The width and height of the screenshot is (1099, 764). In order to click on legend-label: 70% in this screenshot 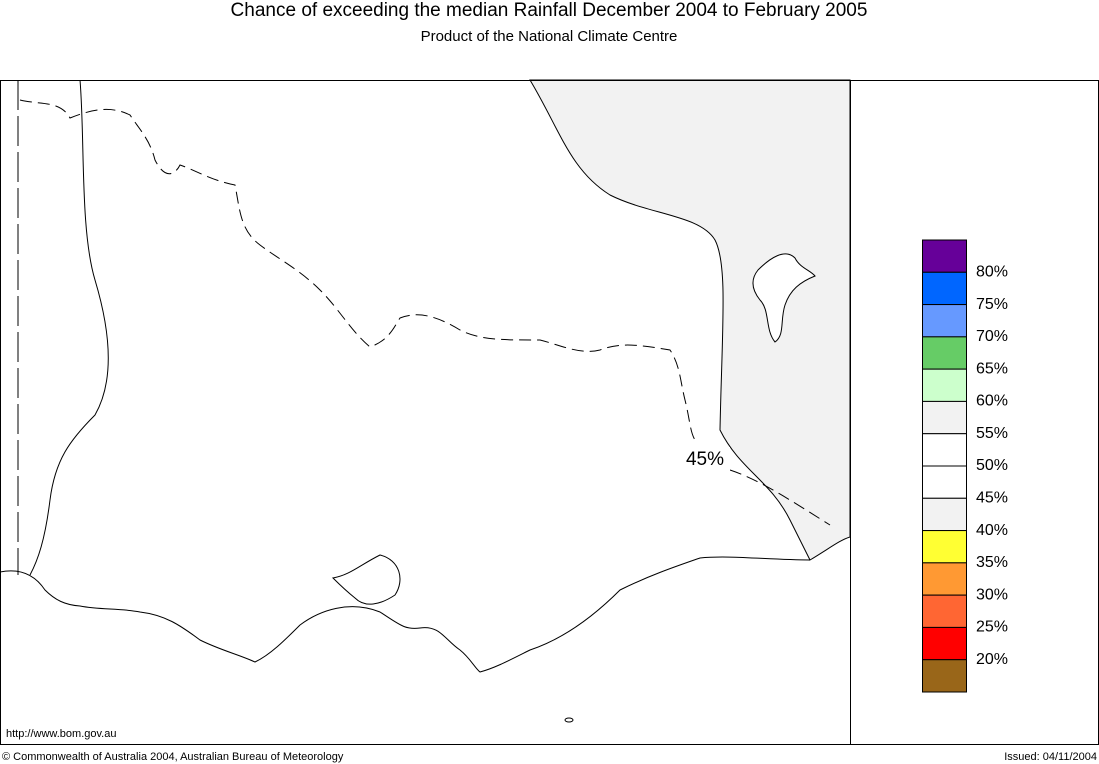, I will do `click(992, 336)`.